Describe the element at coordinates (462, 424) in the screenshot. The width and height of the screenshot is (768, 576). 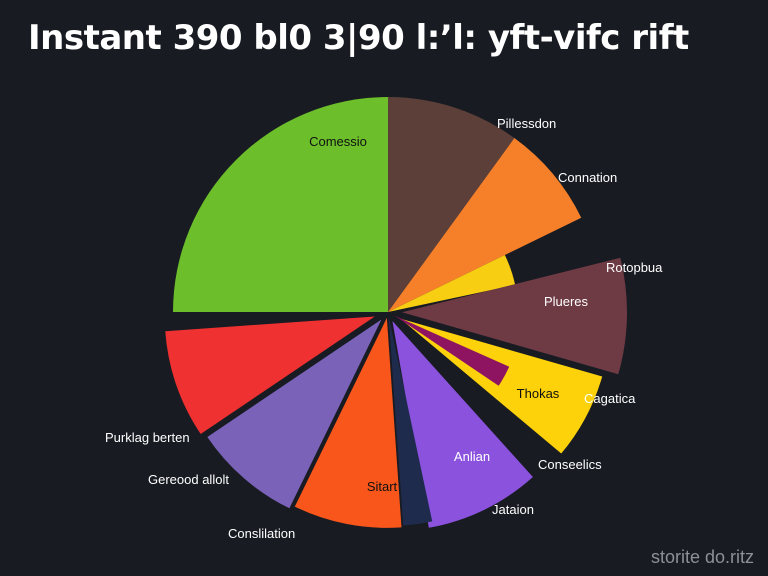
I see `pie-slice-purple` at that location.